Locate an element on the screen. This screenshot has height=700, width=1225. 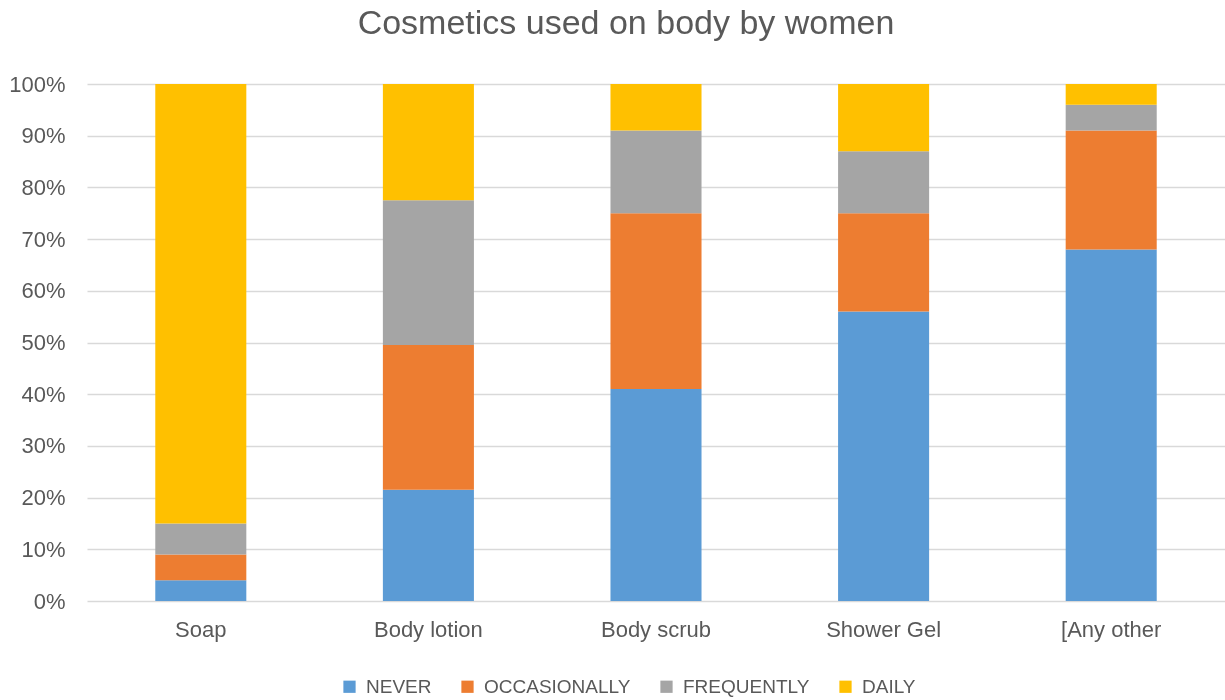
x-tick-label: [Any other is located at coordinates (1111, 629).